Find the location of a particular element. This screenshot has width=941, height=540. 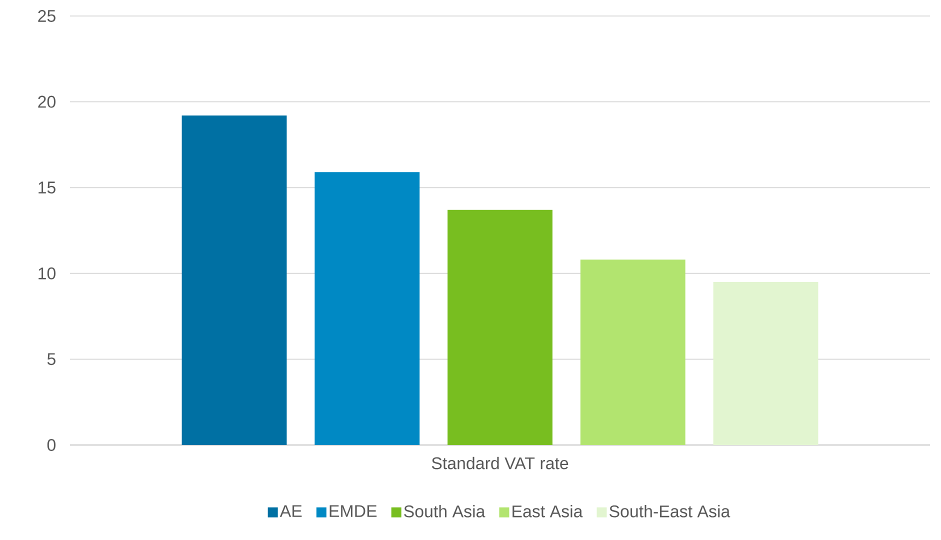

y-tick-label: 15 is located at coordinates (47, 188).